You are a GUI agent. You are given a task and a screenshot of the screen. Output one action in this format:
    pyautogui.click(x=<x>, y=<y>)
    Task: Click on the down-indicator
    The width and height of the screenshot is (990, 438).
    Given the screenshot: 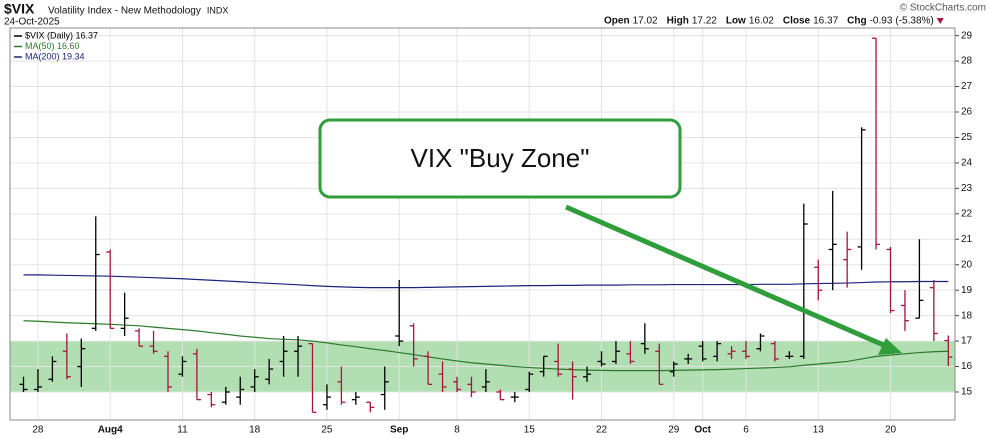 What is the action you would take?
    pyautogui.click(x=940, y=21)
    